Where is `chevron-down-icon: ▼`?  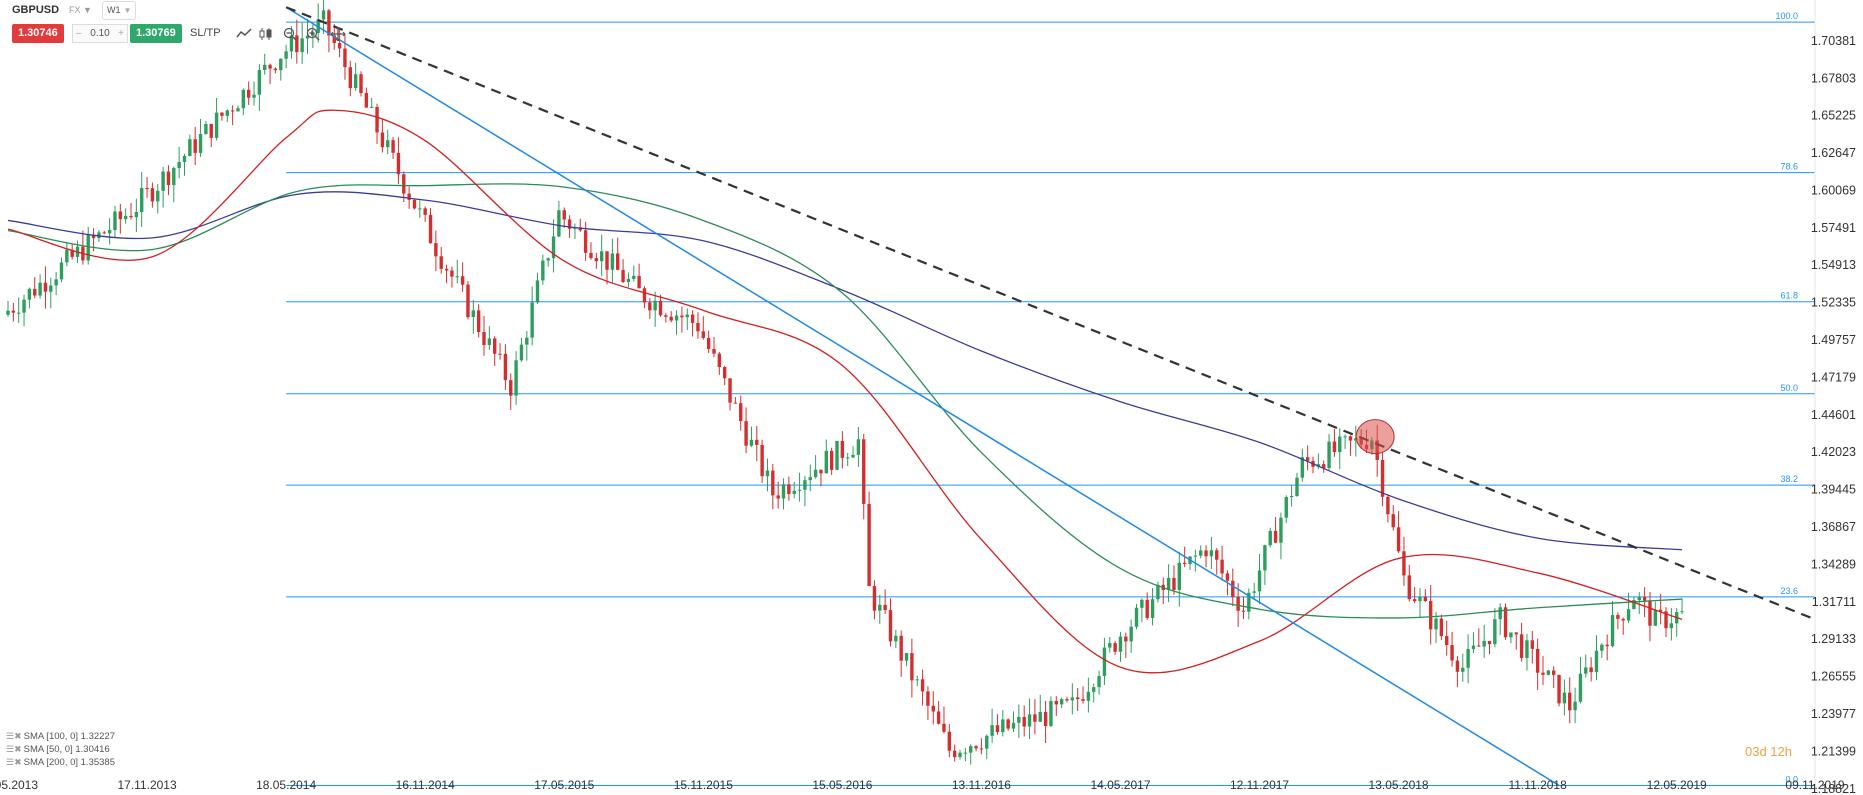
chevron-down-icon: ▼ is located at coordinates (87, 10).